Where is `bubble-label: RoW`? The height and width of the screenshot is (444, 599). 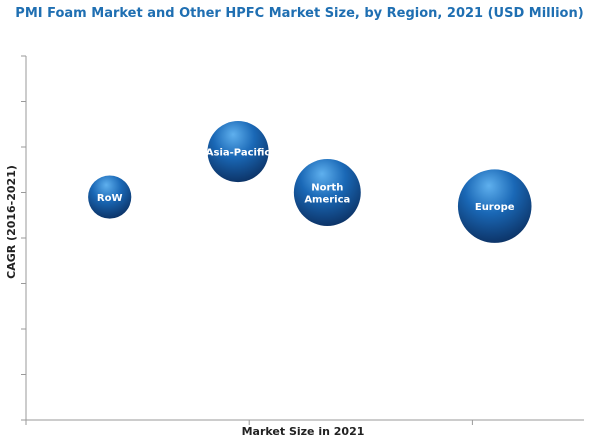 bubble-label: RoW is located at coordinates (110, 198).